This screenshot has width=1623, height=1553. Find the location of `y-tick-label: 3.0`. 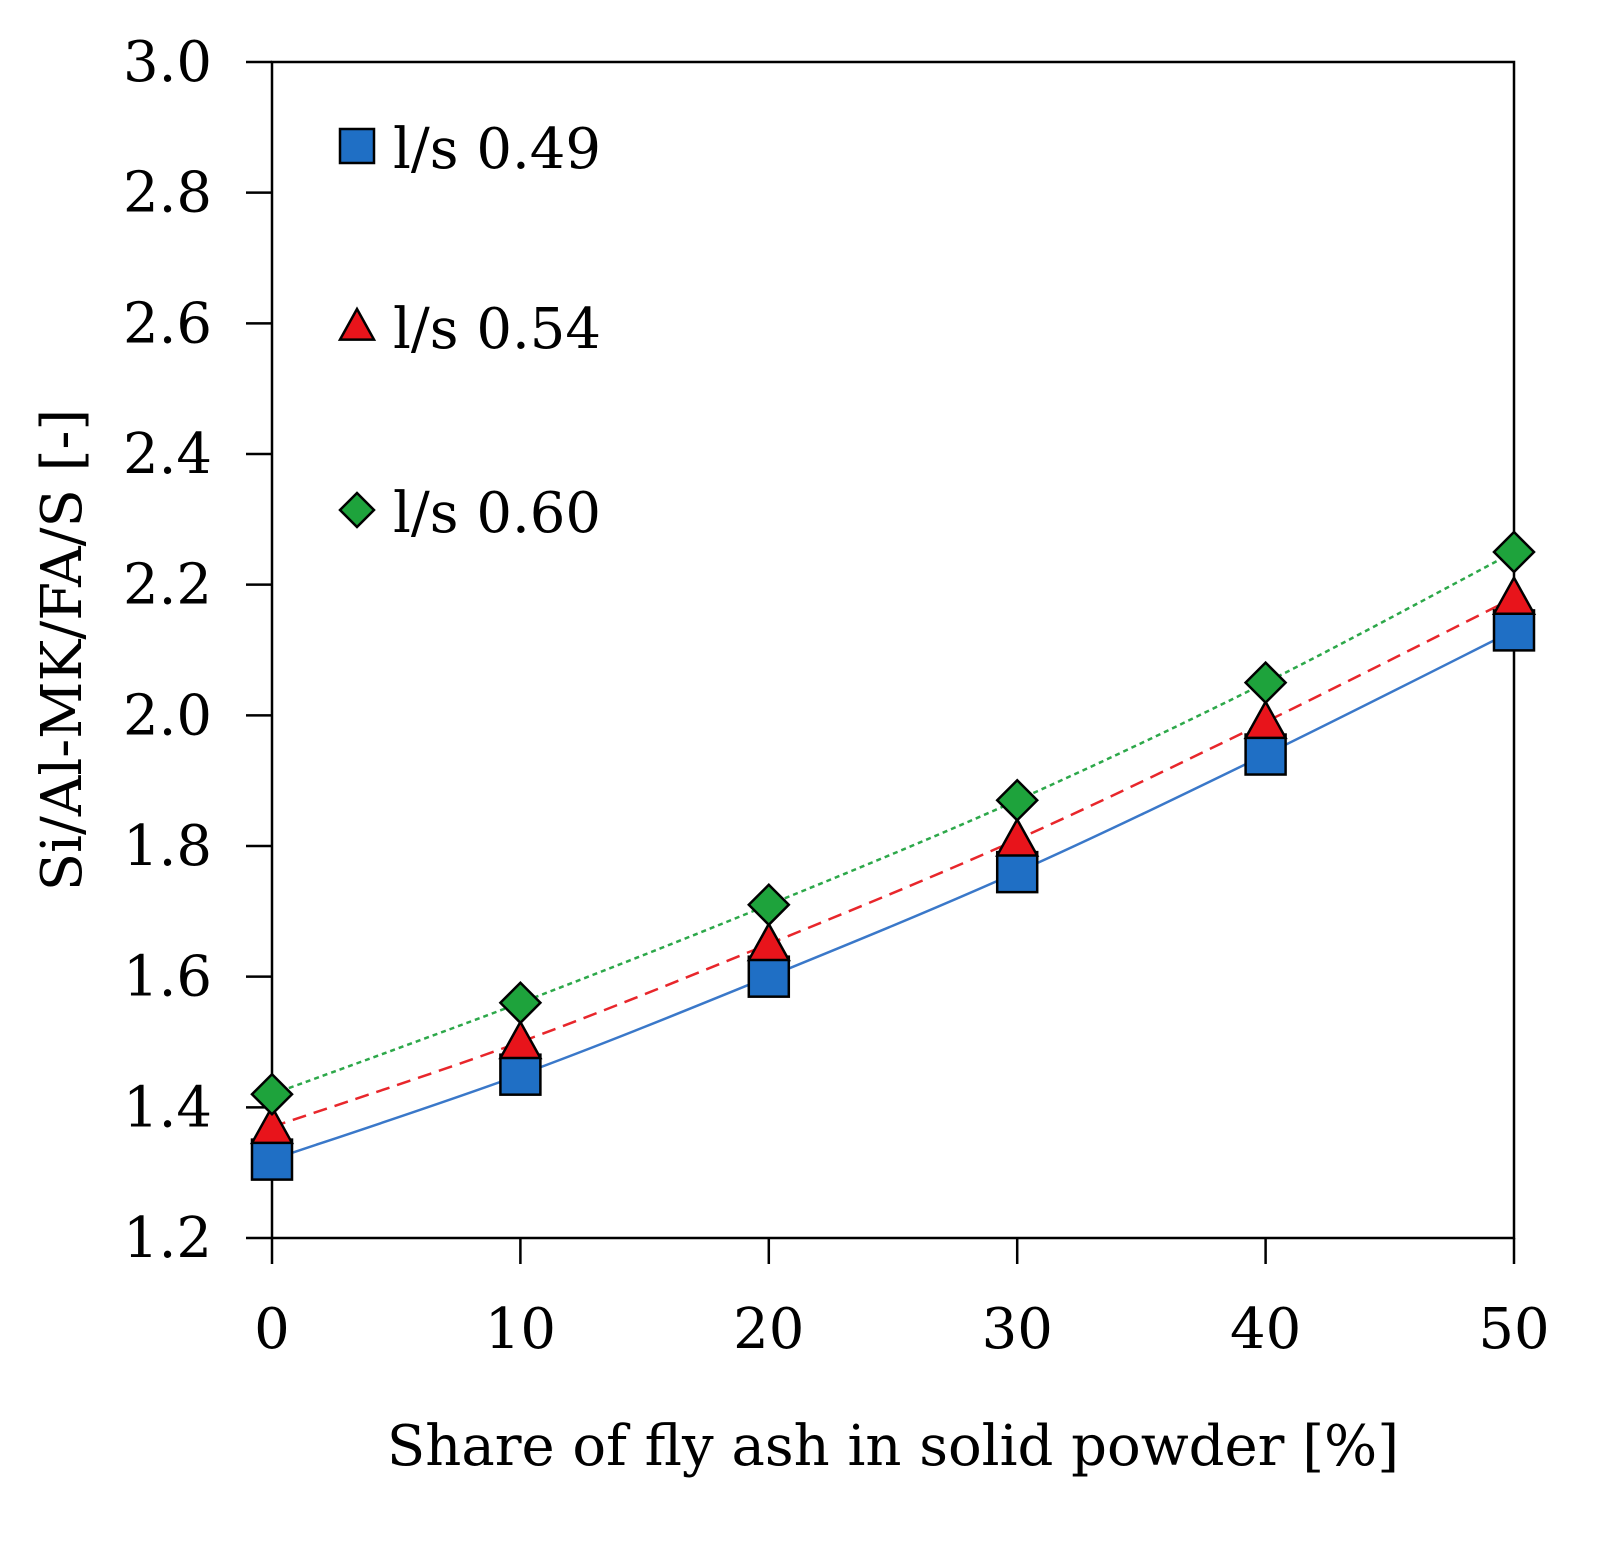

y-tick-label: 3.0 is located at coordinates (167, 62).